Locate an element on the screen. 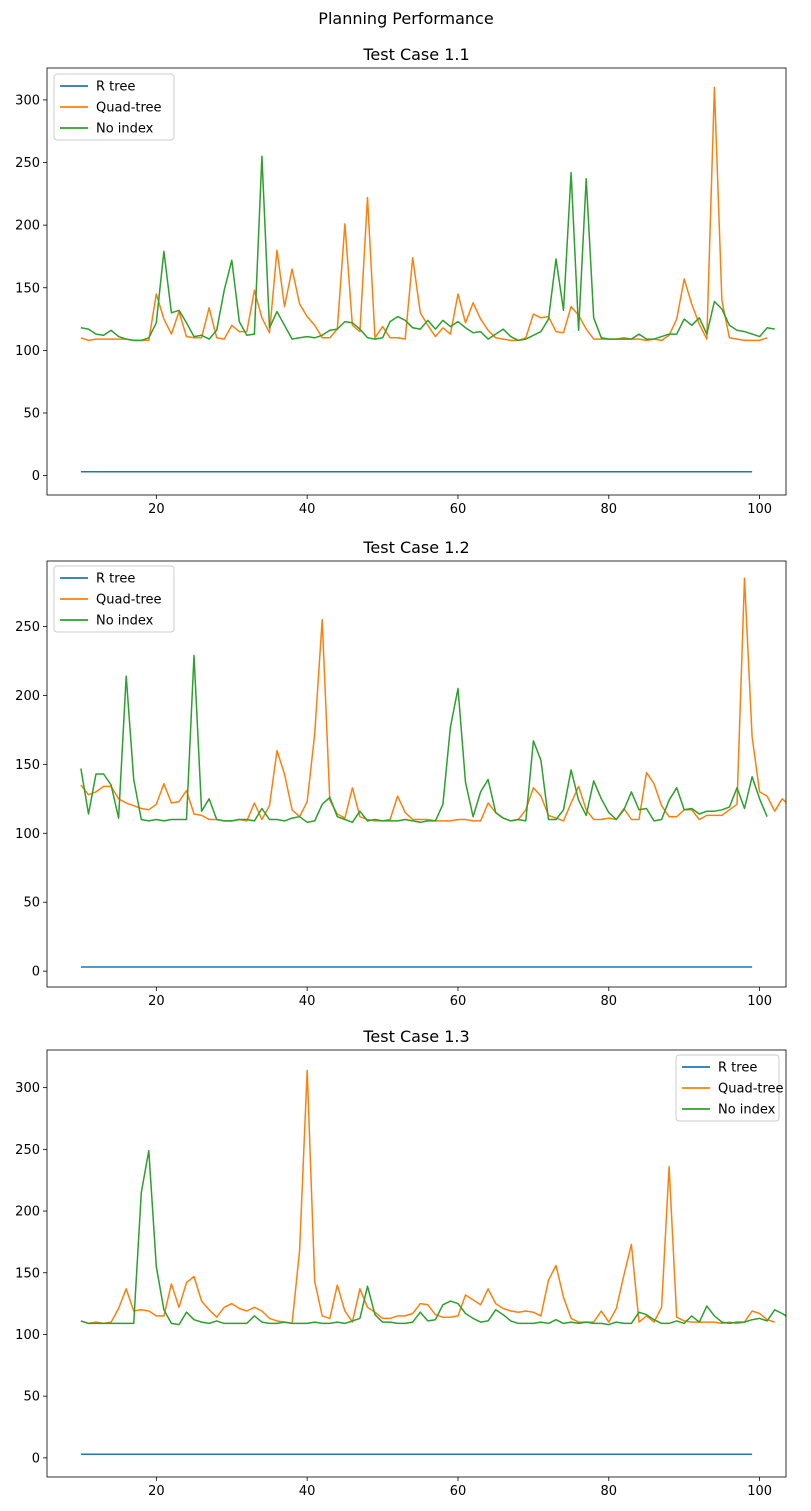 This screenshot has width=811, height=1511. subplot-title: Test Case 1.3 is located at coordinates (415, 1036).